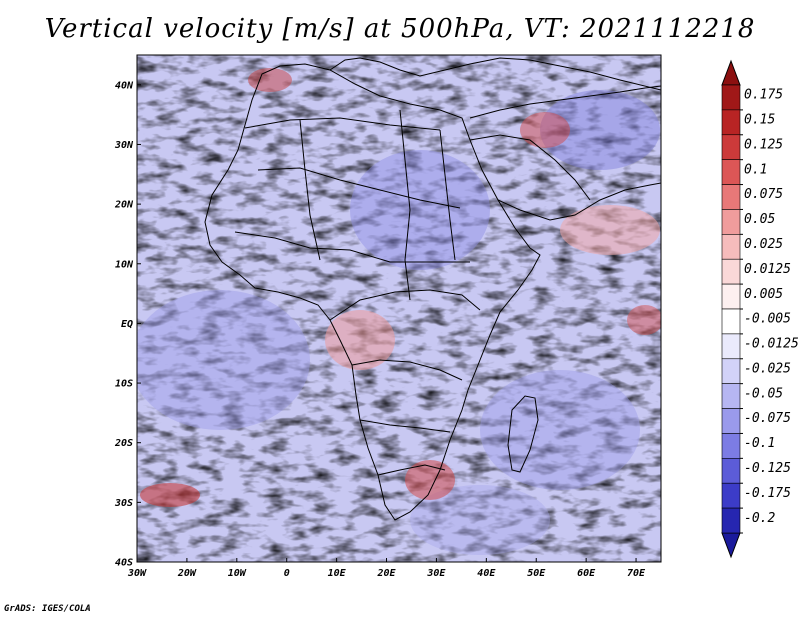 Image resolution: width=800 pixels, height=618 pixels. Describe the element at coordinates (123, 503) in the screenshot. I see `lat-tick-label: 30S` at that location.